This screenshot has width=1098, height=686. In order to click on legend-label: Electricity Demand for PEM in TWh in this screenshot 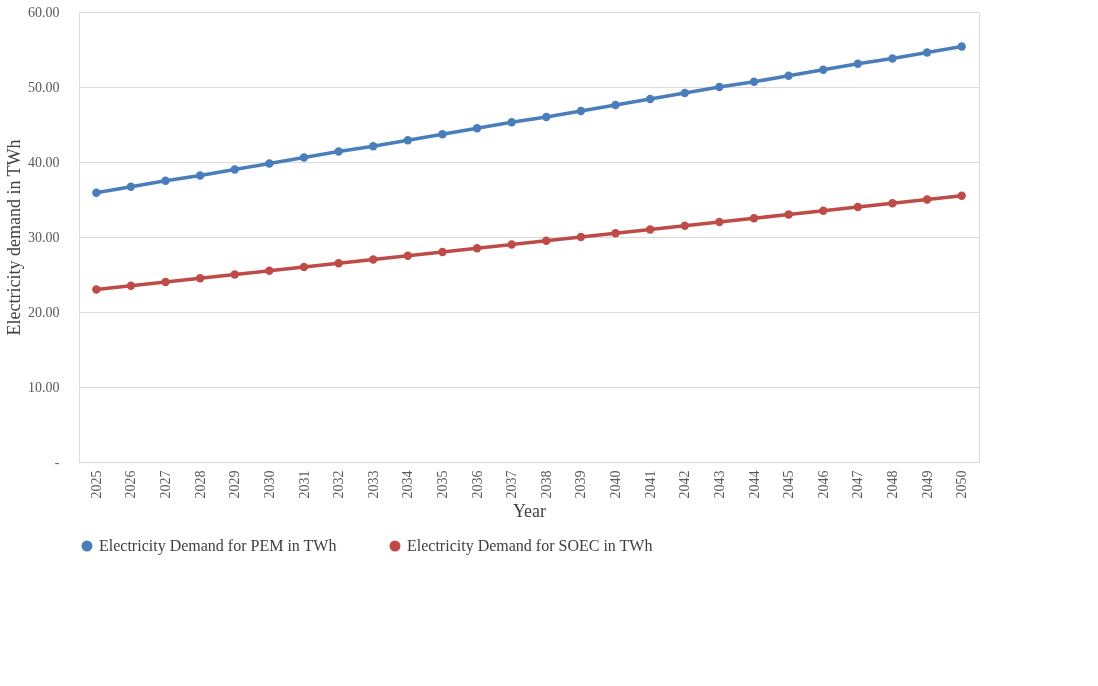, I will do `click(218, 546)`.